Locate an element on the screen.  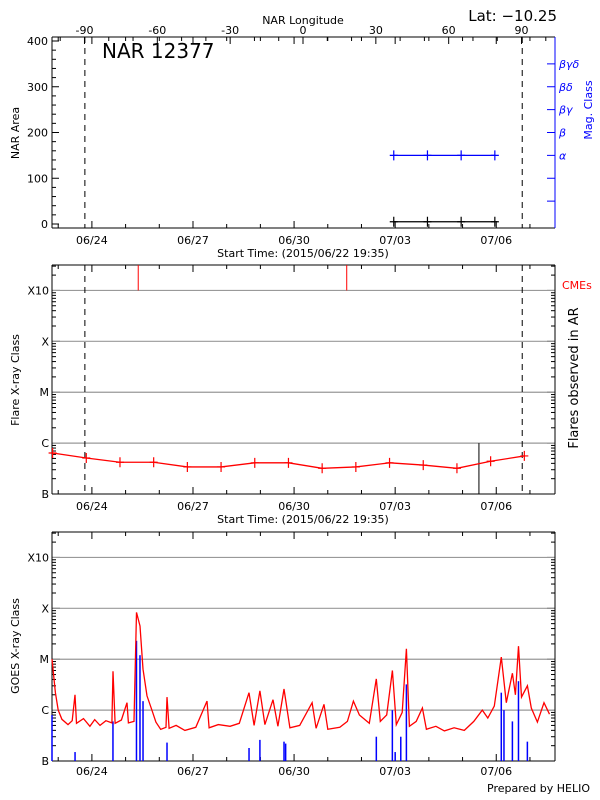
mag-class-label: βγδ is located at coordinates (569, 64).